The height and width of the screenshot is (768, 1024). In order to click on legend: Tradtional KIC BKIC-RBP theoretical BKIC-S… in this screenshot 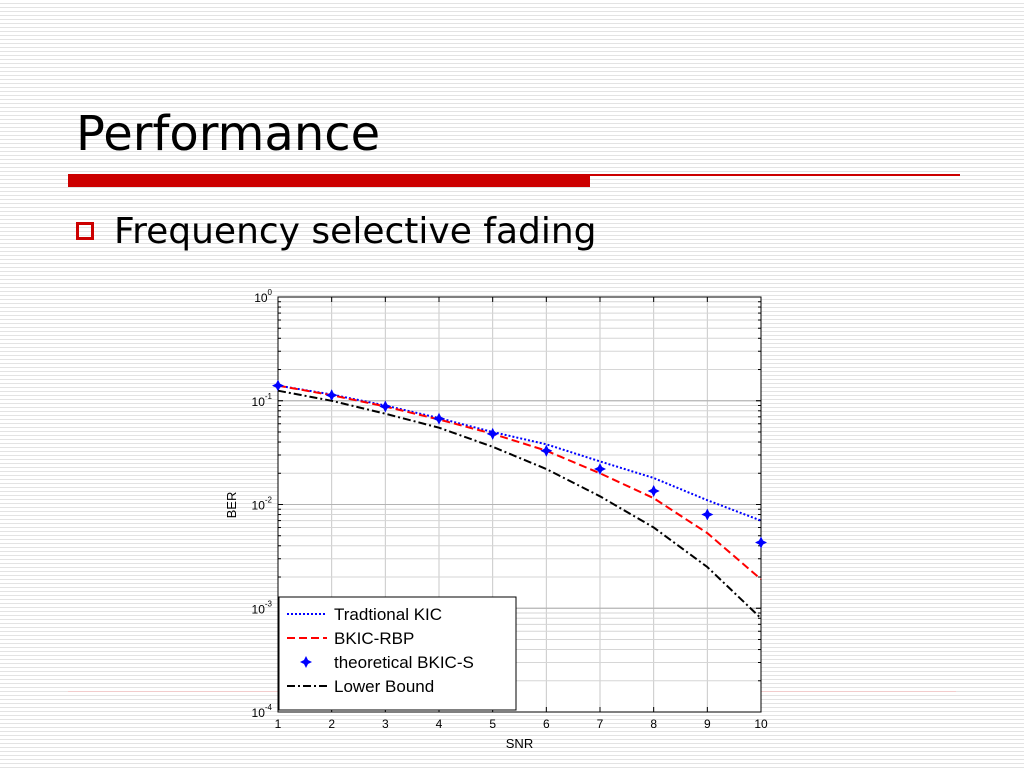, I will do `click(397, 653)`.